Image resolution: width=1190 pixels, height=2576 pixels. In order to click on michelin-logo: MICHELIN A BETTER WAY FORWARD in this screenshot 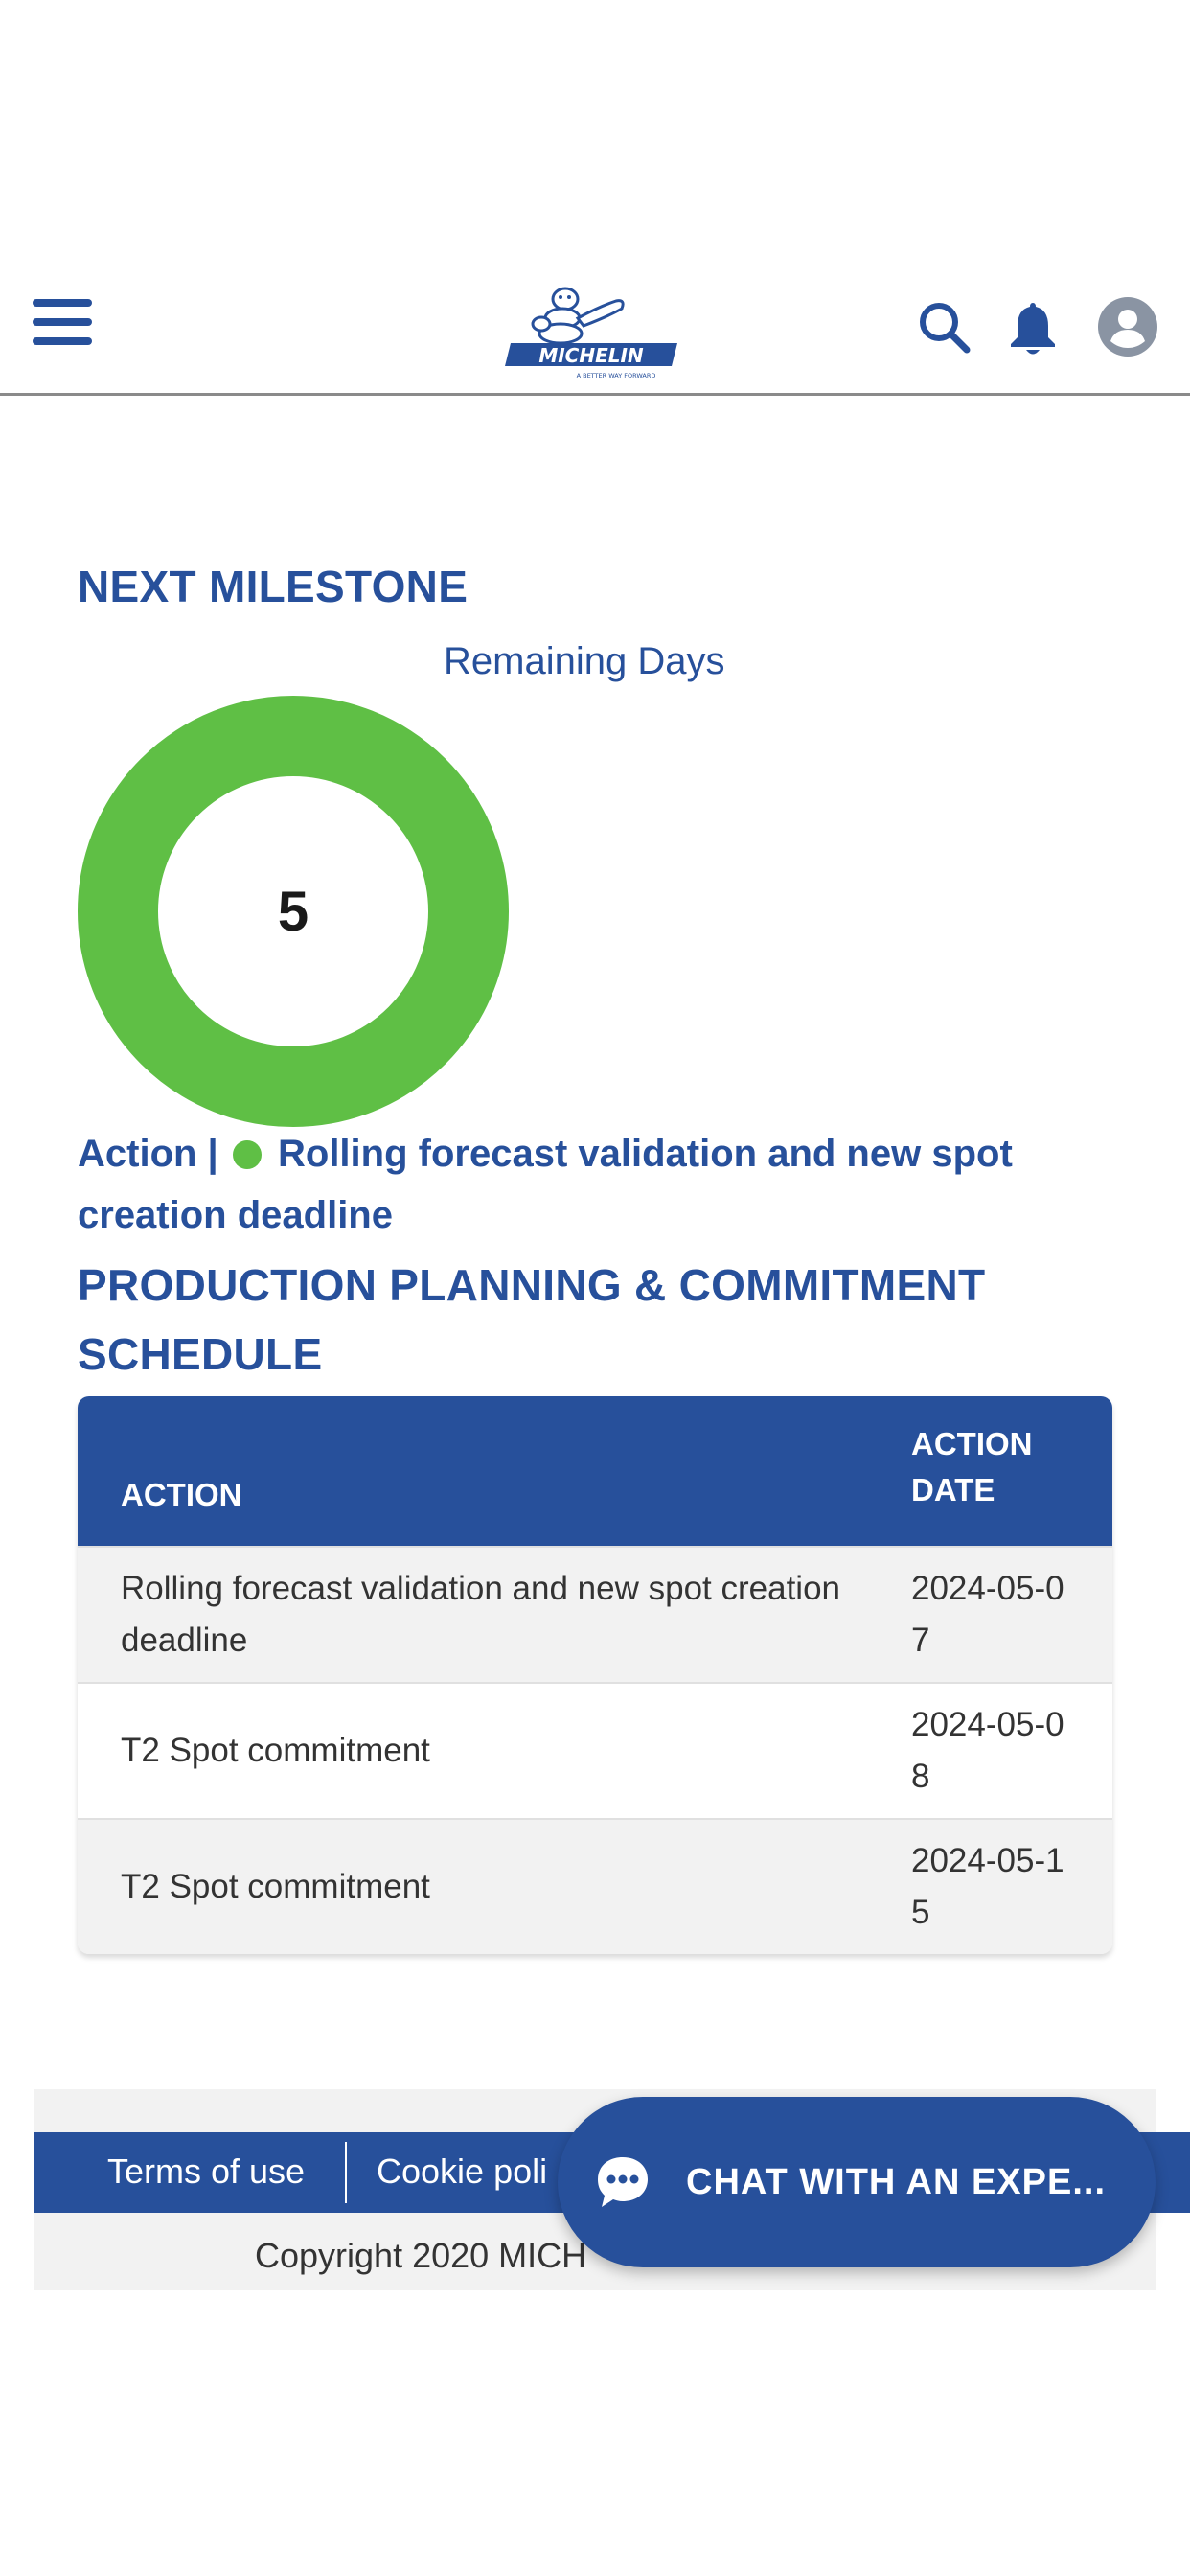, I will do `click(594, 330)`.